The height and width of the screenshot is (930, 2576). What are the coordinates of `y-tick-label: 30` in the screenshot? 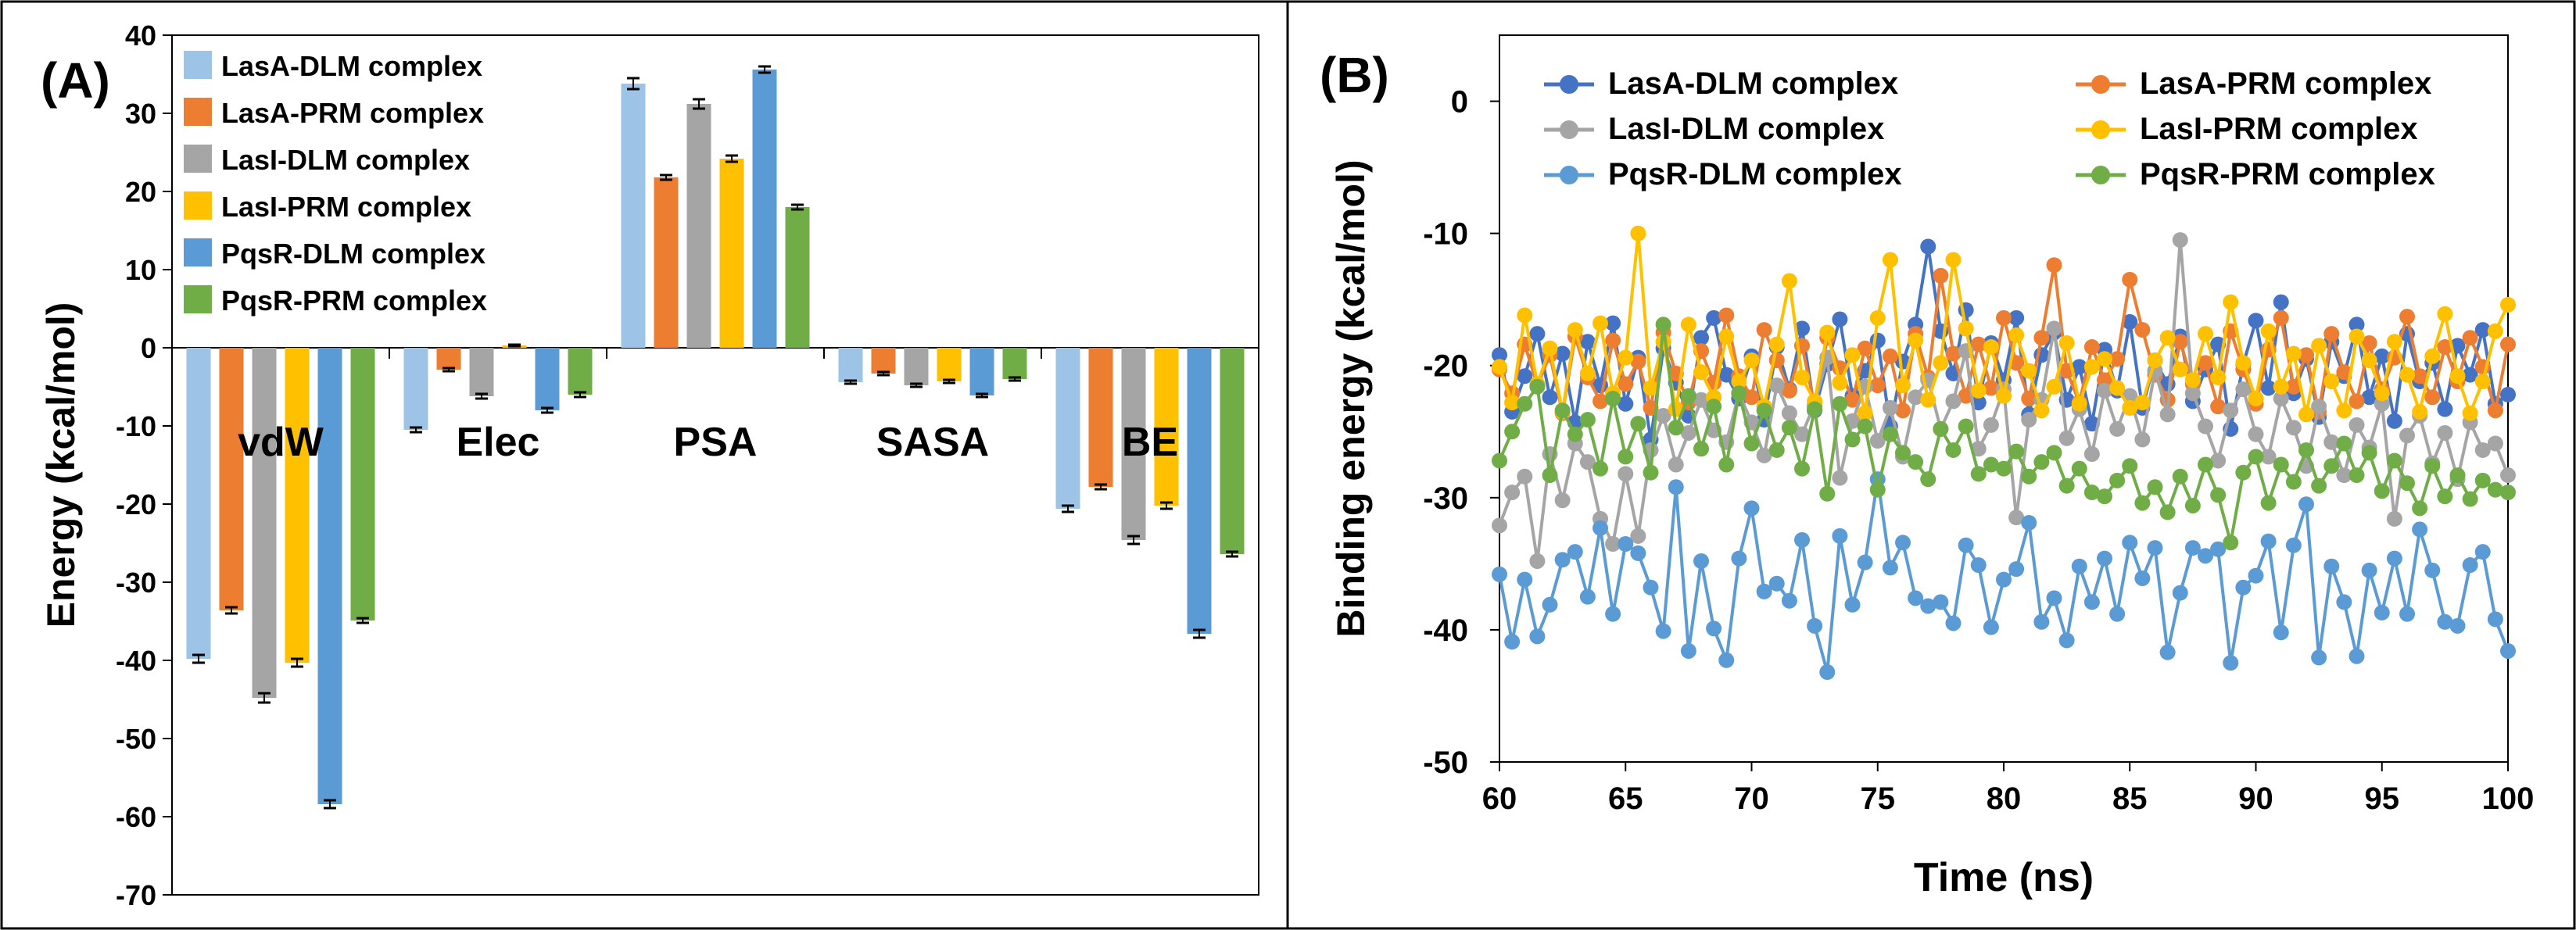 It's located at (140, 114).